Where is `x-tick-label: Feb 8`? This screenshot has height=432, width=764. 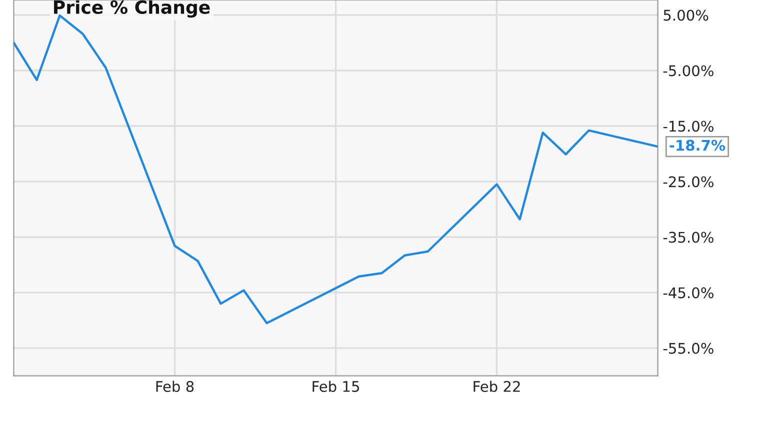
x-tick-label: Feb 8 is located at coordinates (175, 386).